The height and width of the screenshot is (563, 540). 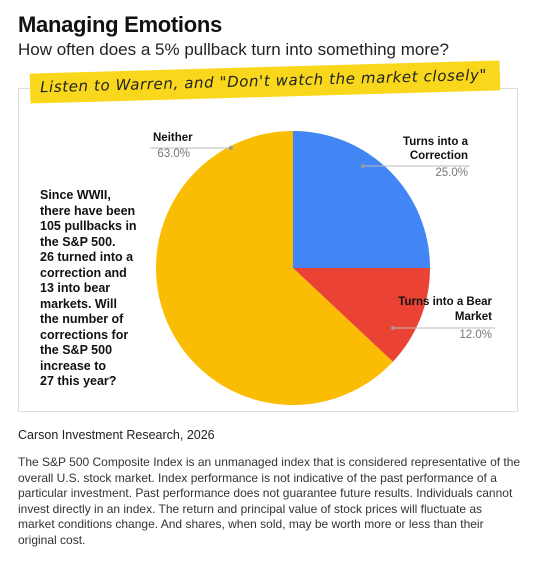 What do you see at coordinates (79, 303) in the screenshot?
I see `annotation-line: markets. Will` at bounding box center [79, 303].